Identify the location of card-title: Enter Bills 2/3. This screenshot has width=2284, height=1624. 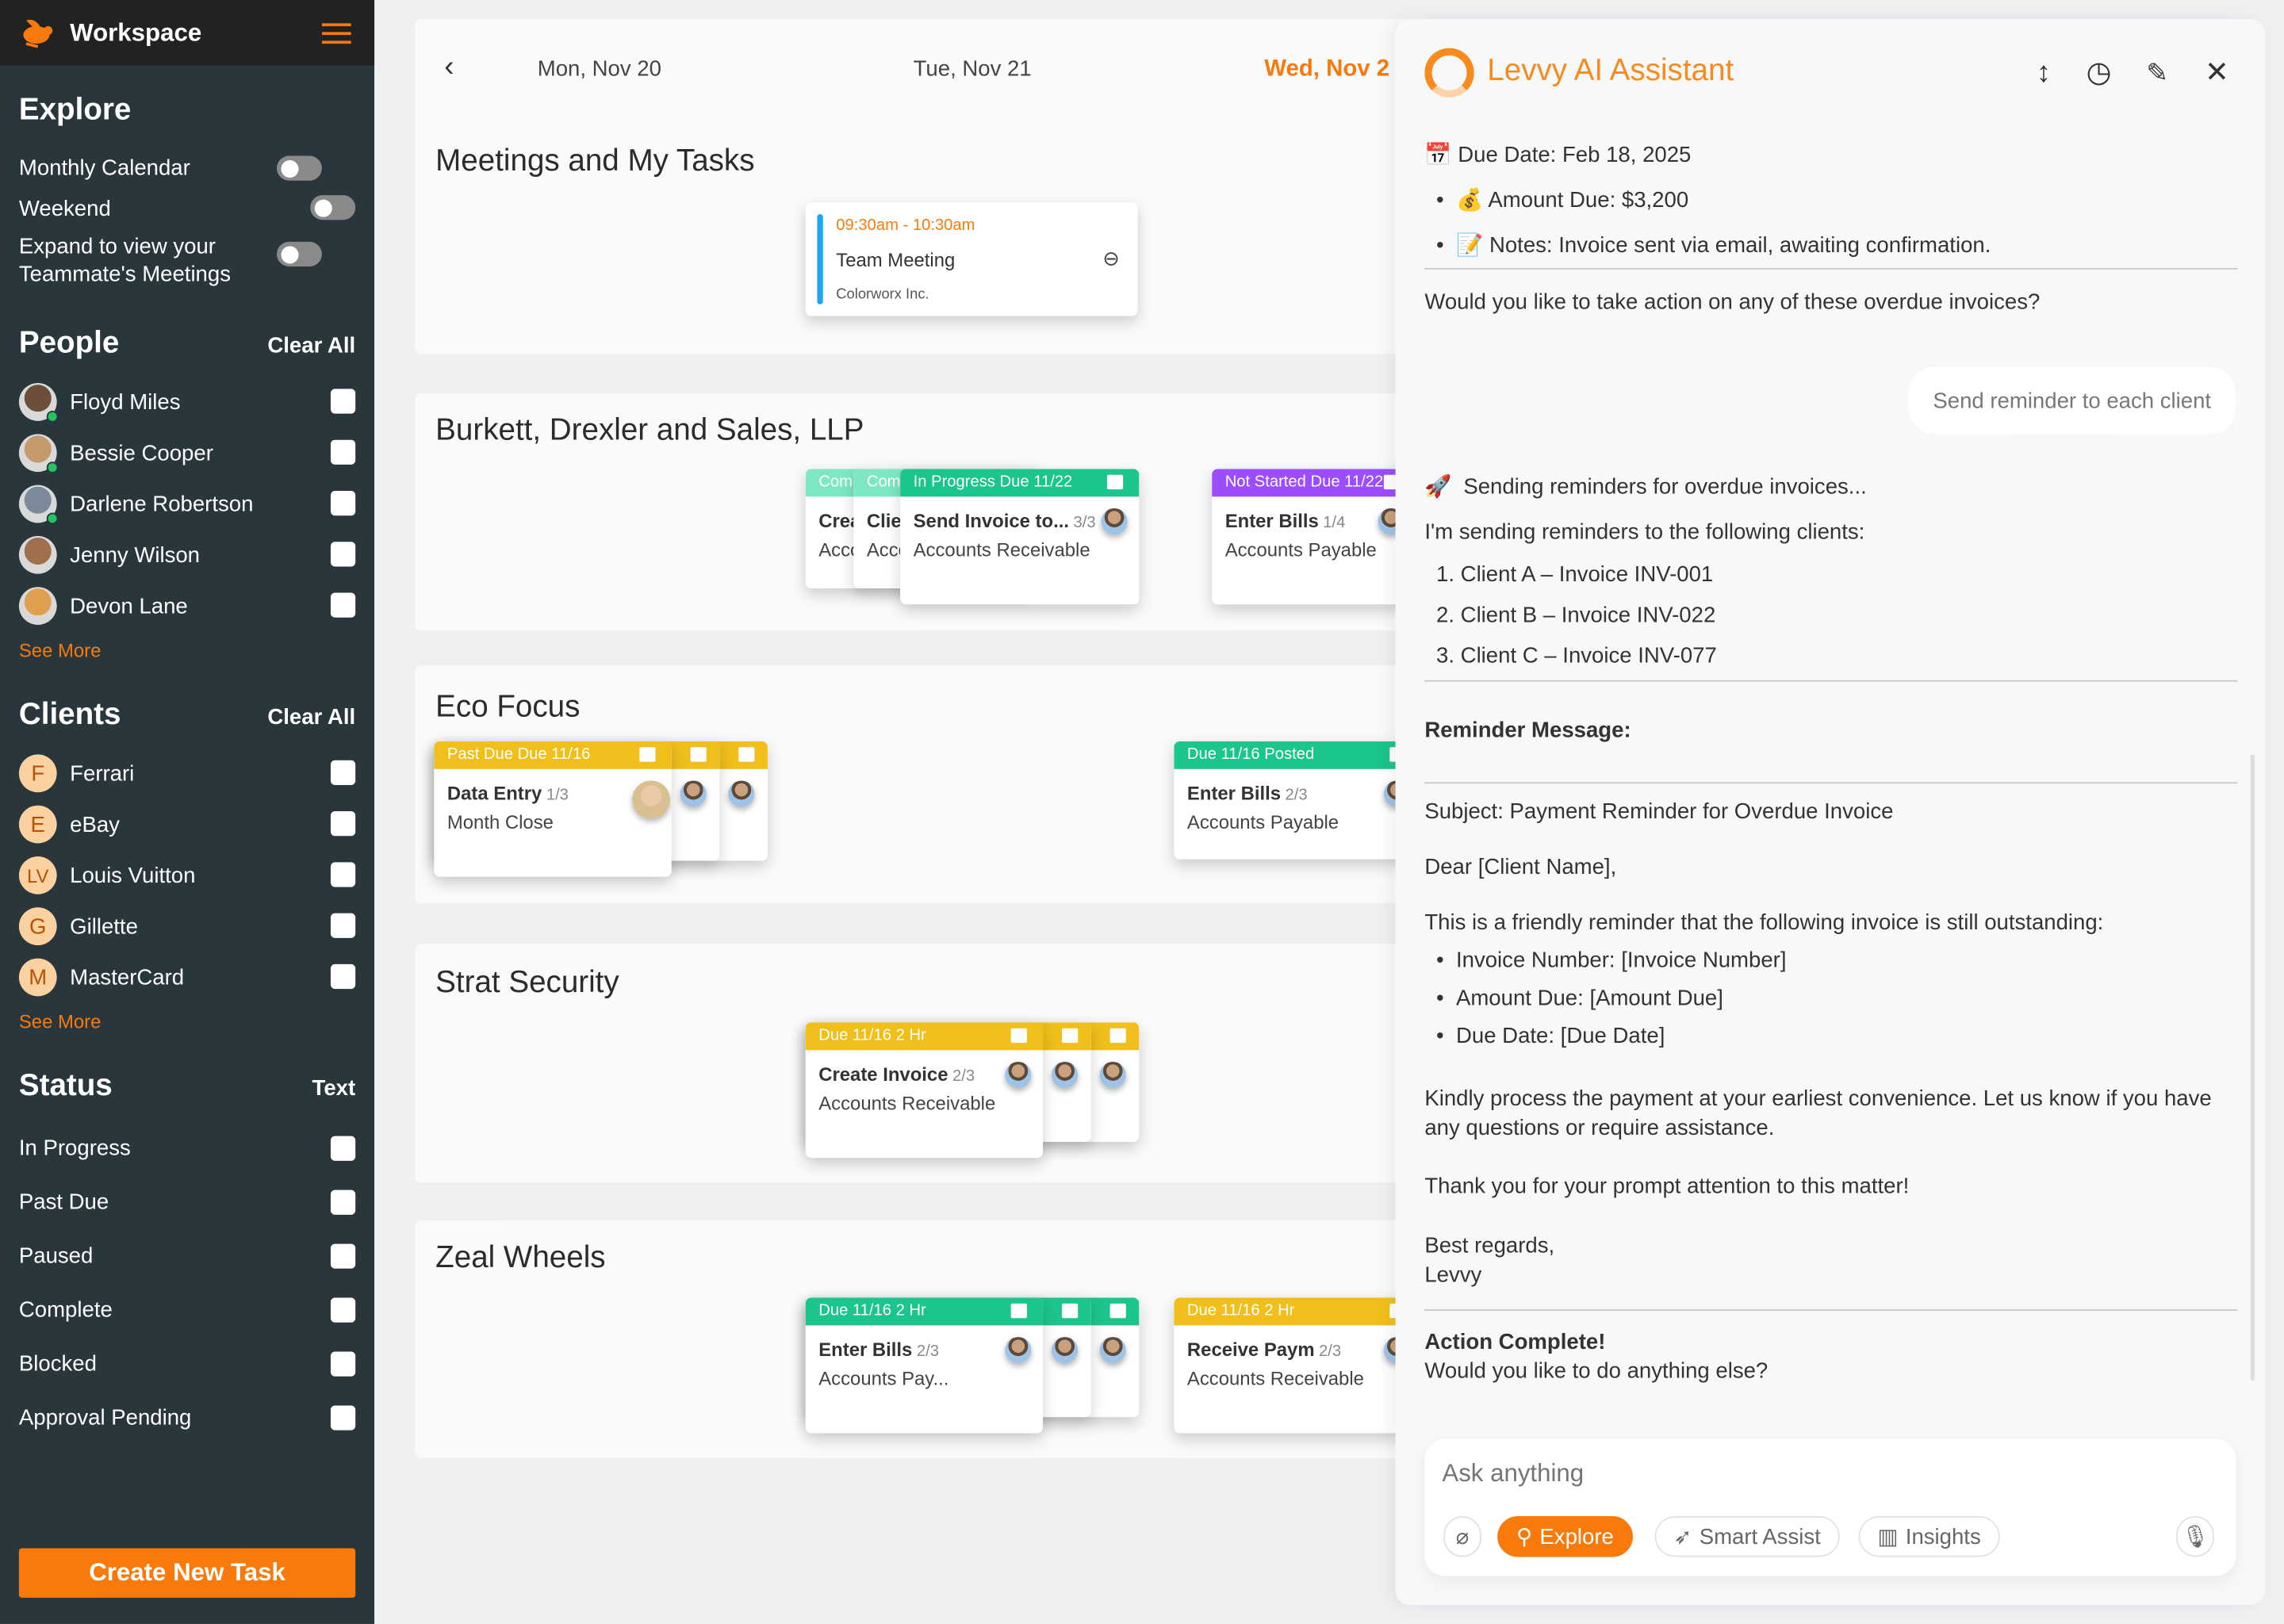
(878, 1350).